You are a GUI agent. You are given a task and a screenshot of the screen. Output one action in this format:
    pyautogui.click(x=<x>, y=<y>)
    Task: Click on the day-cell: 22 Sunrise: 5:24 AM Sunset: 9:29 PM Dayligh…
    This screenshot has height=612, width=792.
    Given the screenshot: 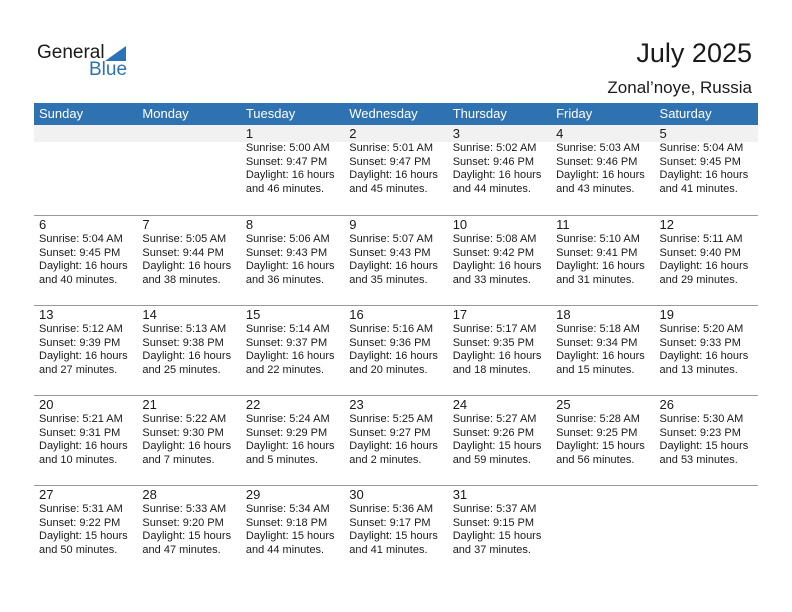 What is the action you would take?
    pyautogui.click(x=292, y=441)
    